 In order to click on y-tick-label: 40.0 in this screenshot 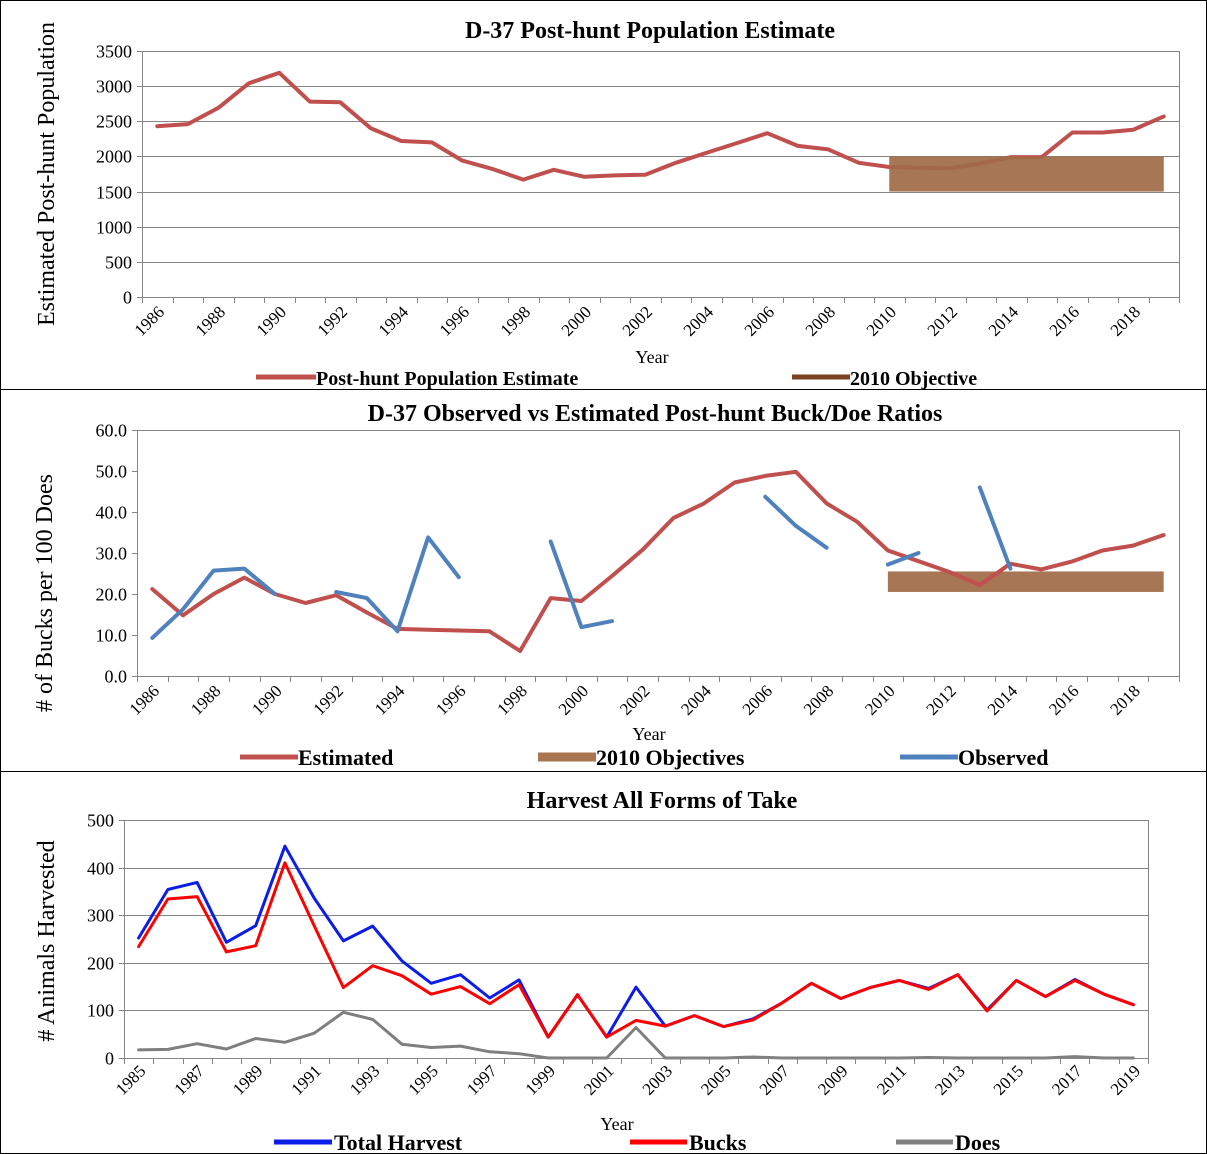, I will do `click(112, 513)`.